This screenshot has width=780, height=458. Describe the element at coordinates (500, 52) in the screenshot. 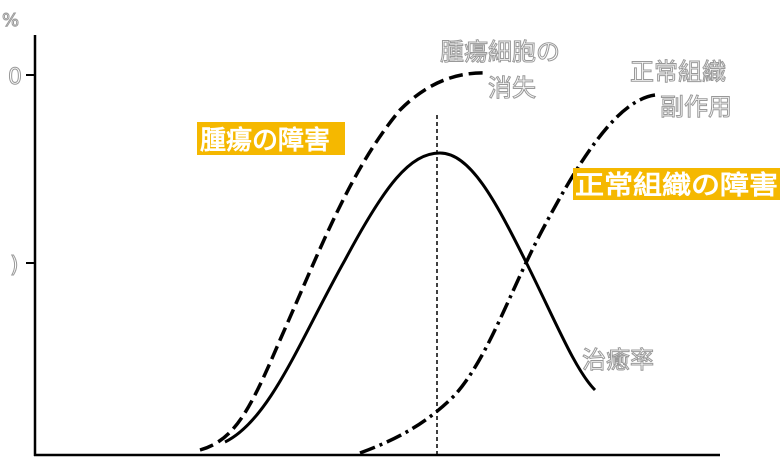

I see `curve-label: 腫瘍細胞の` at that location.